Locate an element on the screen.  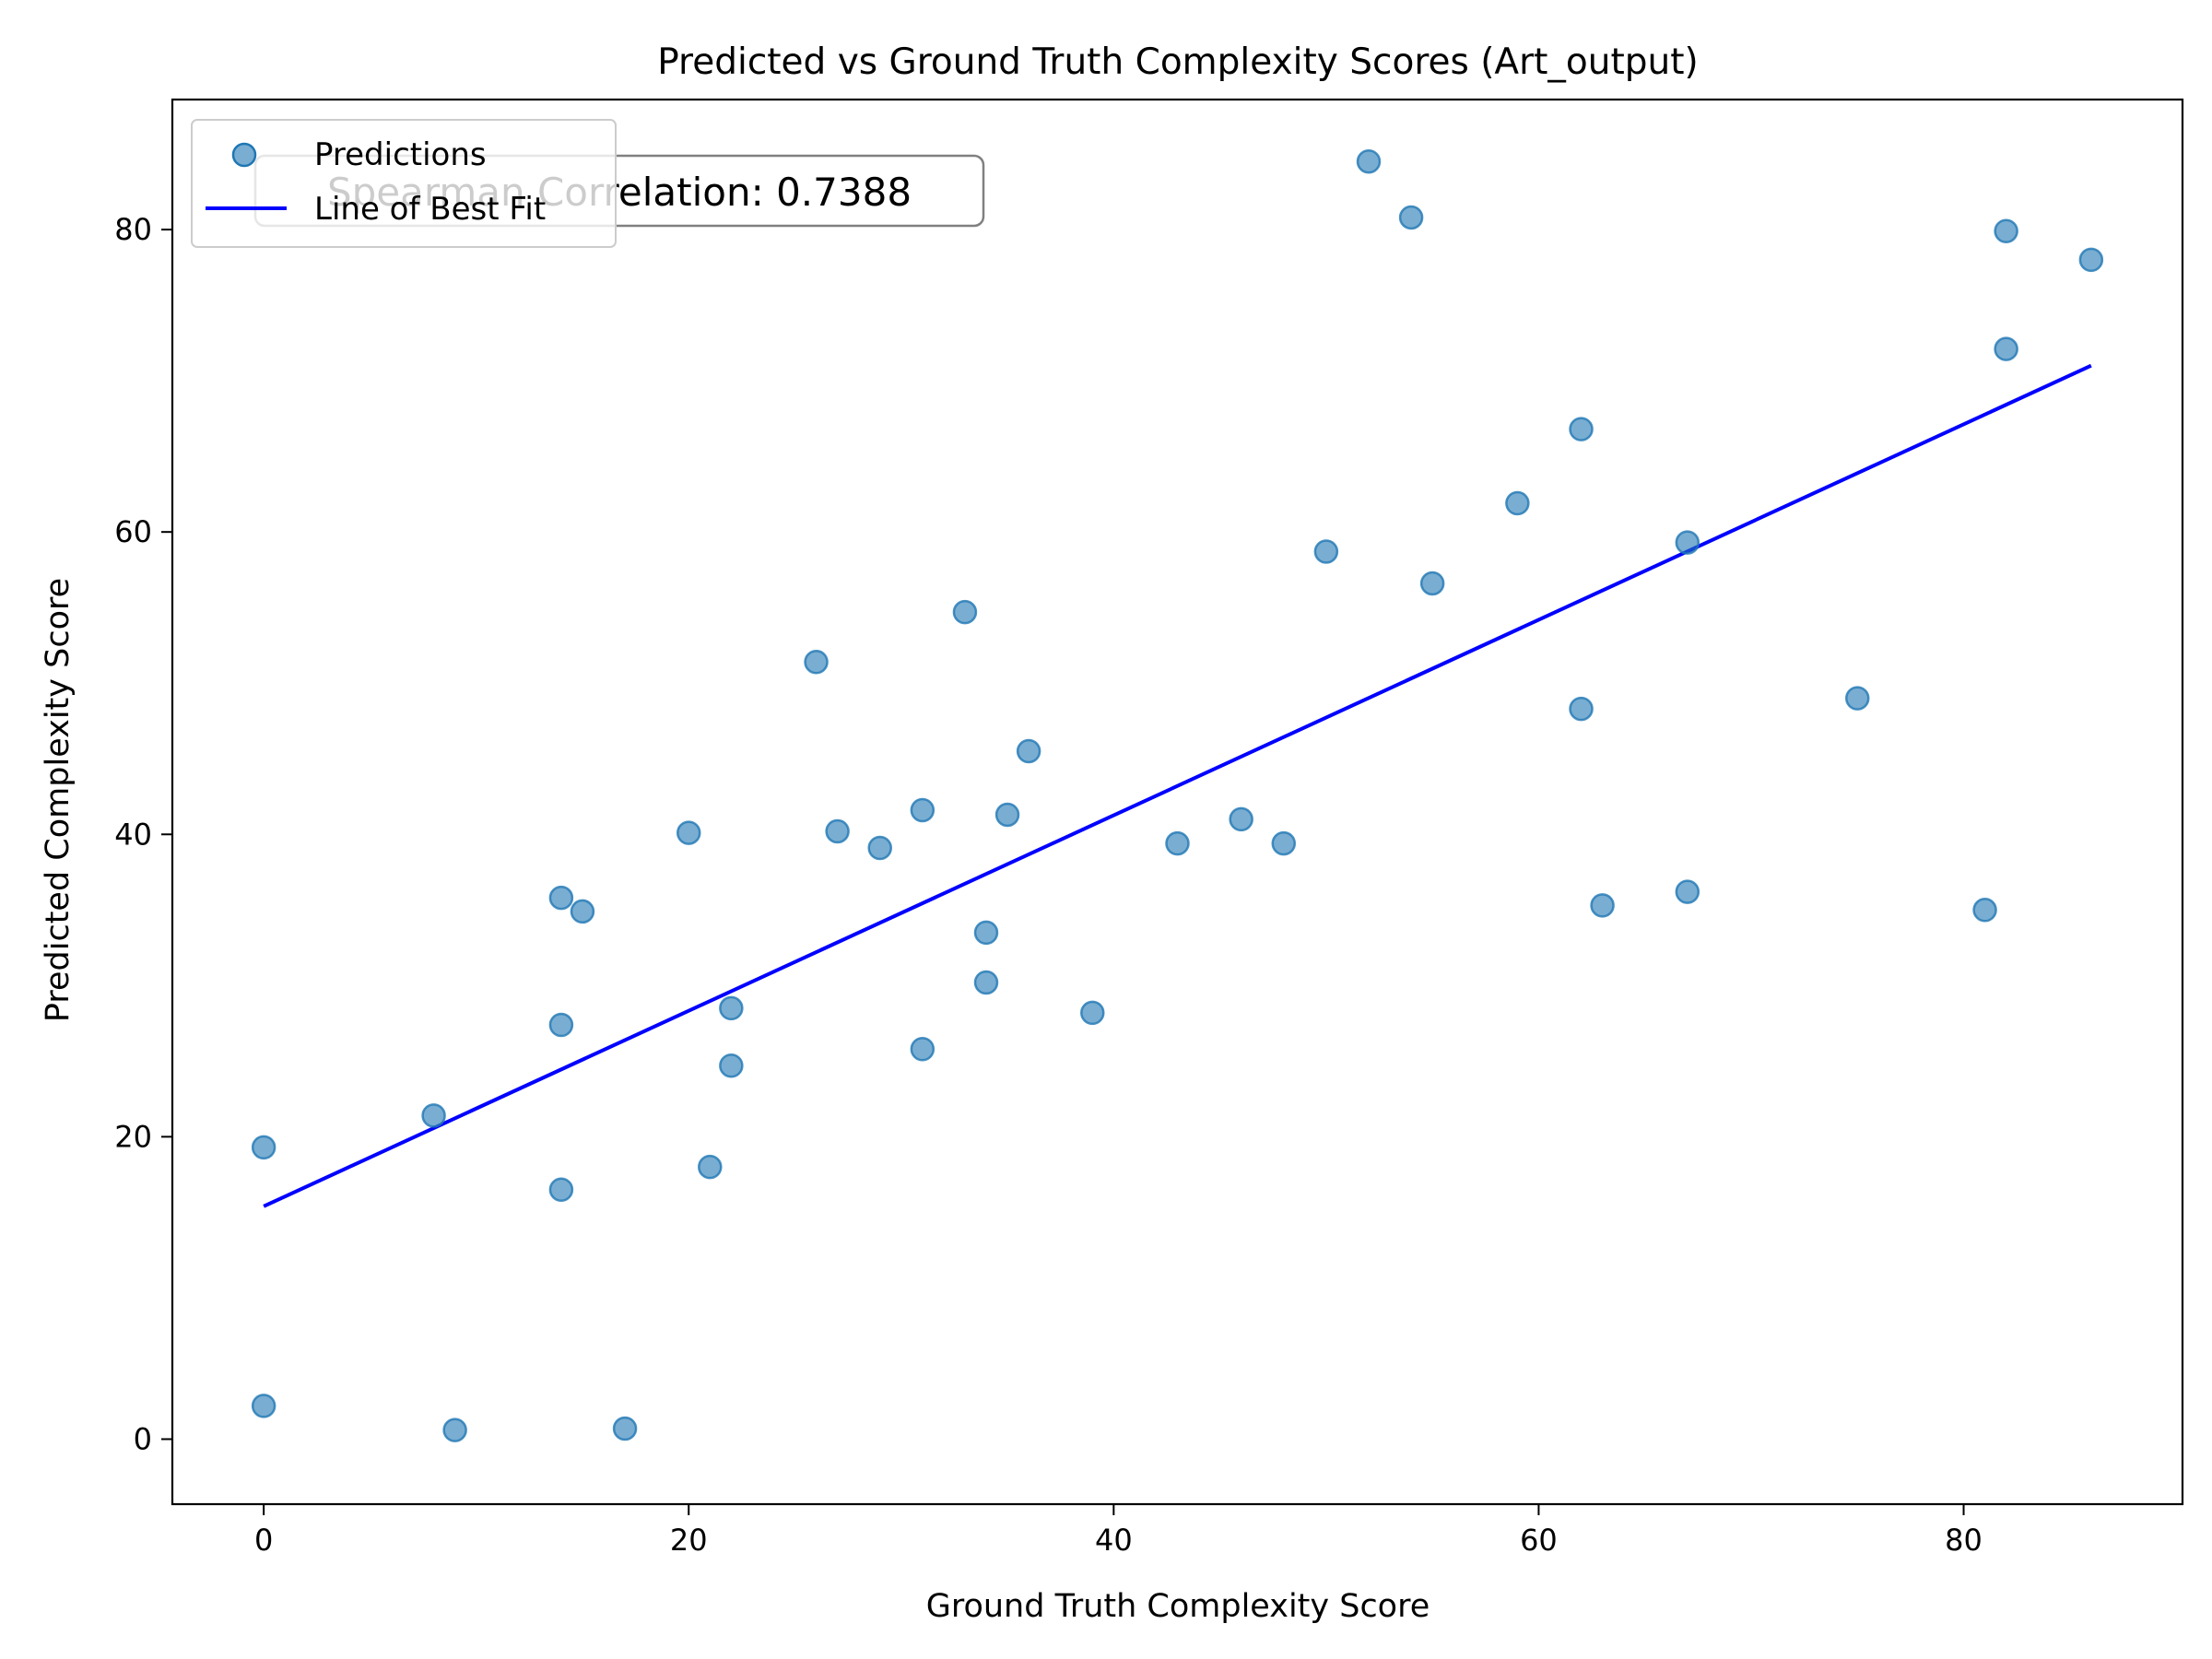
legend: Predictions Line of Best Fit is located at coordinates (404, 183).